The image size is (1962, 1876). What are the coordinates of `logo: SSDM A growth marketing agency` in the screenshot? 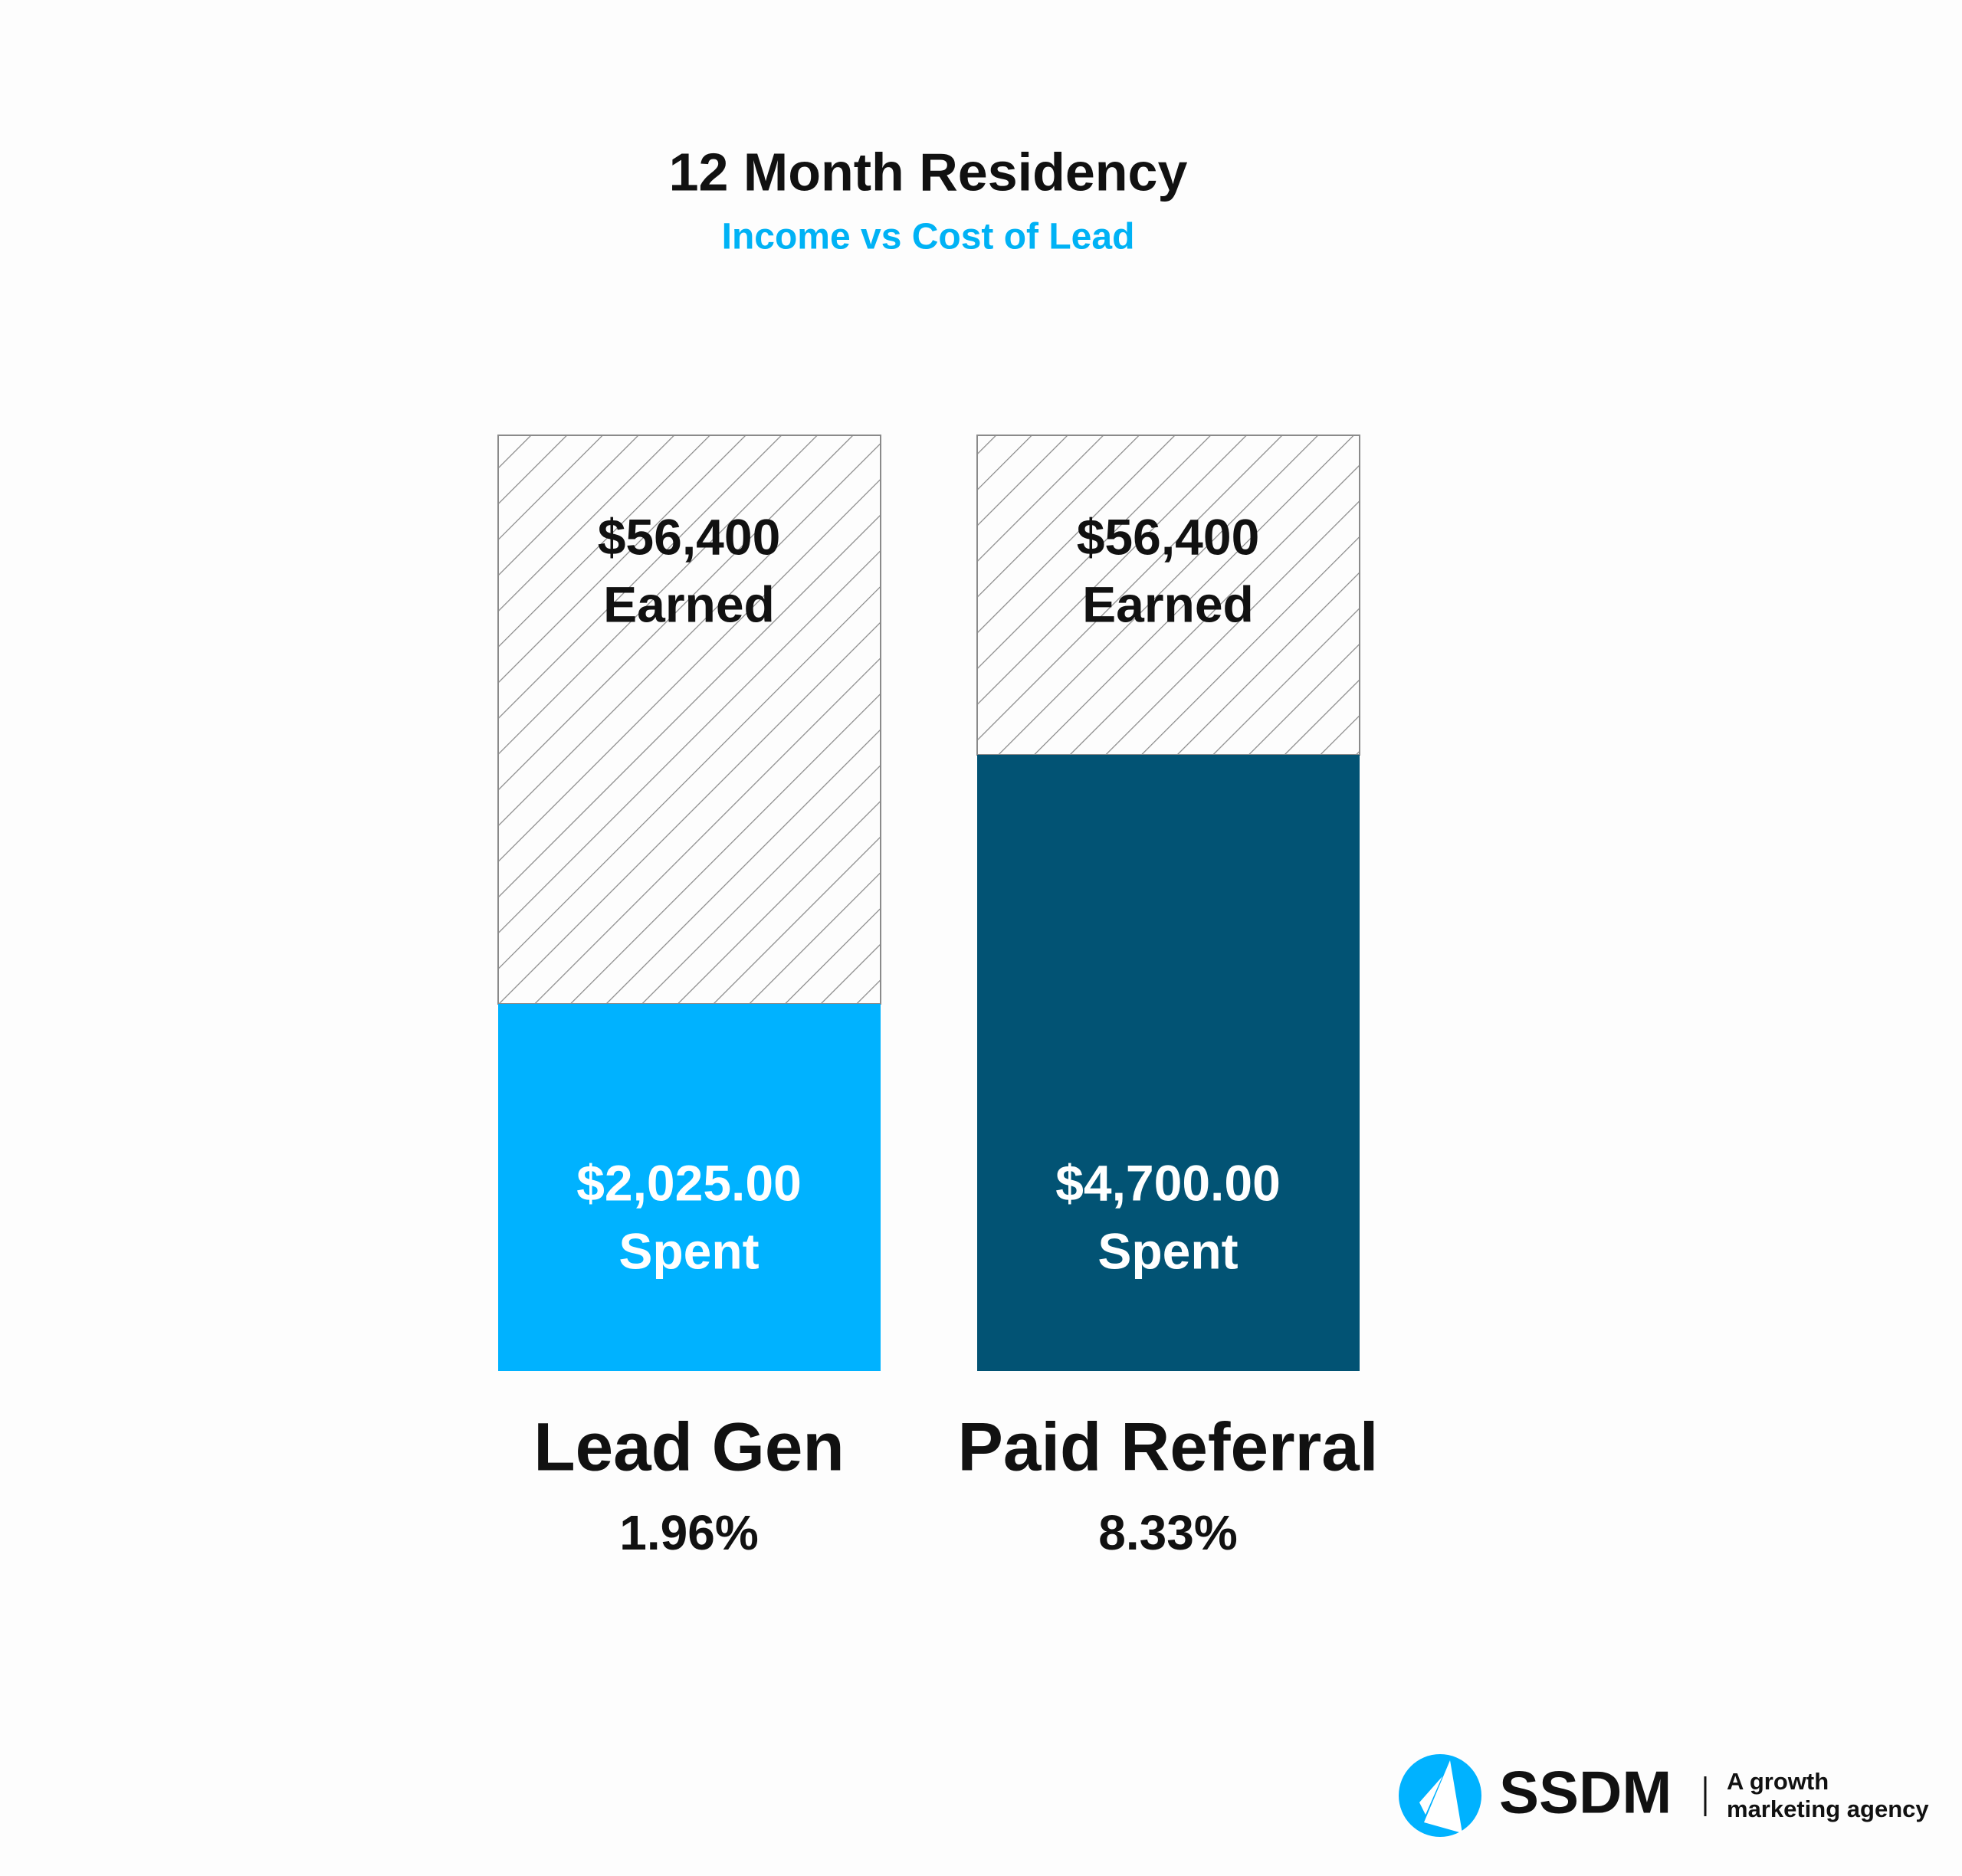 It's located at (1664, 1796).